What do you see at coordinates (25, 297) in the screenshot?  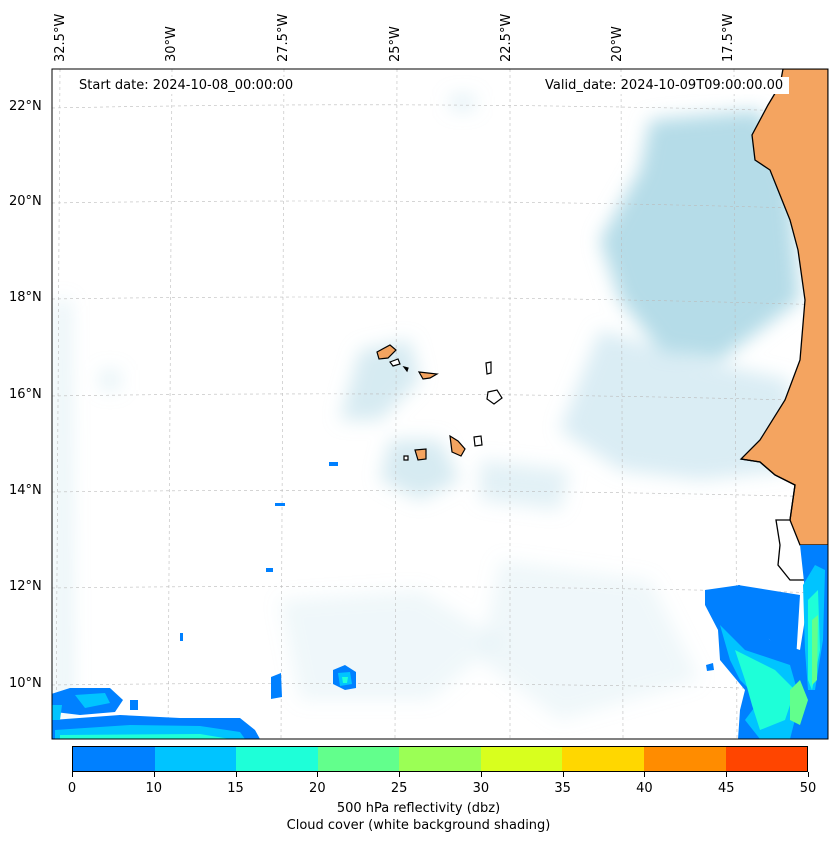 I see `lat-label: 18°N` at bounding box center [25, 297].